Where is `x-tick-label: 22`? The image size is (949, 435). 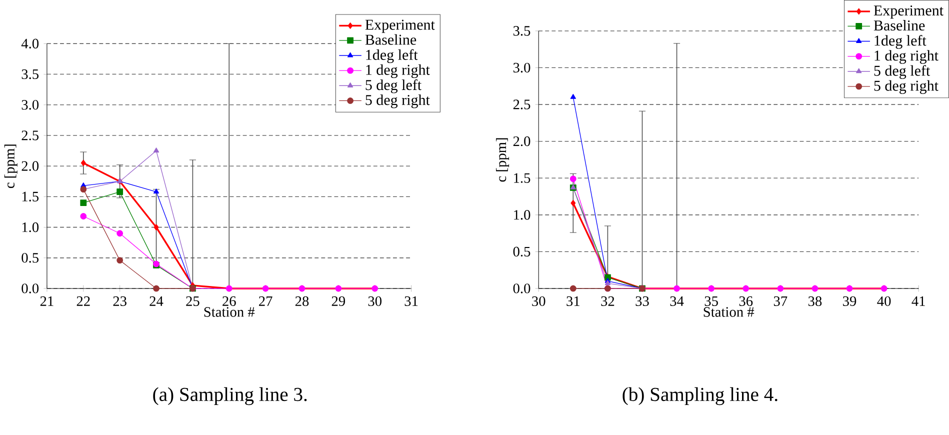
x-tick-label: 22 is located at coordinates (83, 301).